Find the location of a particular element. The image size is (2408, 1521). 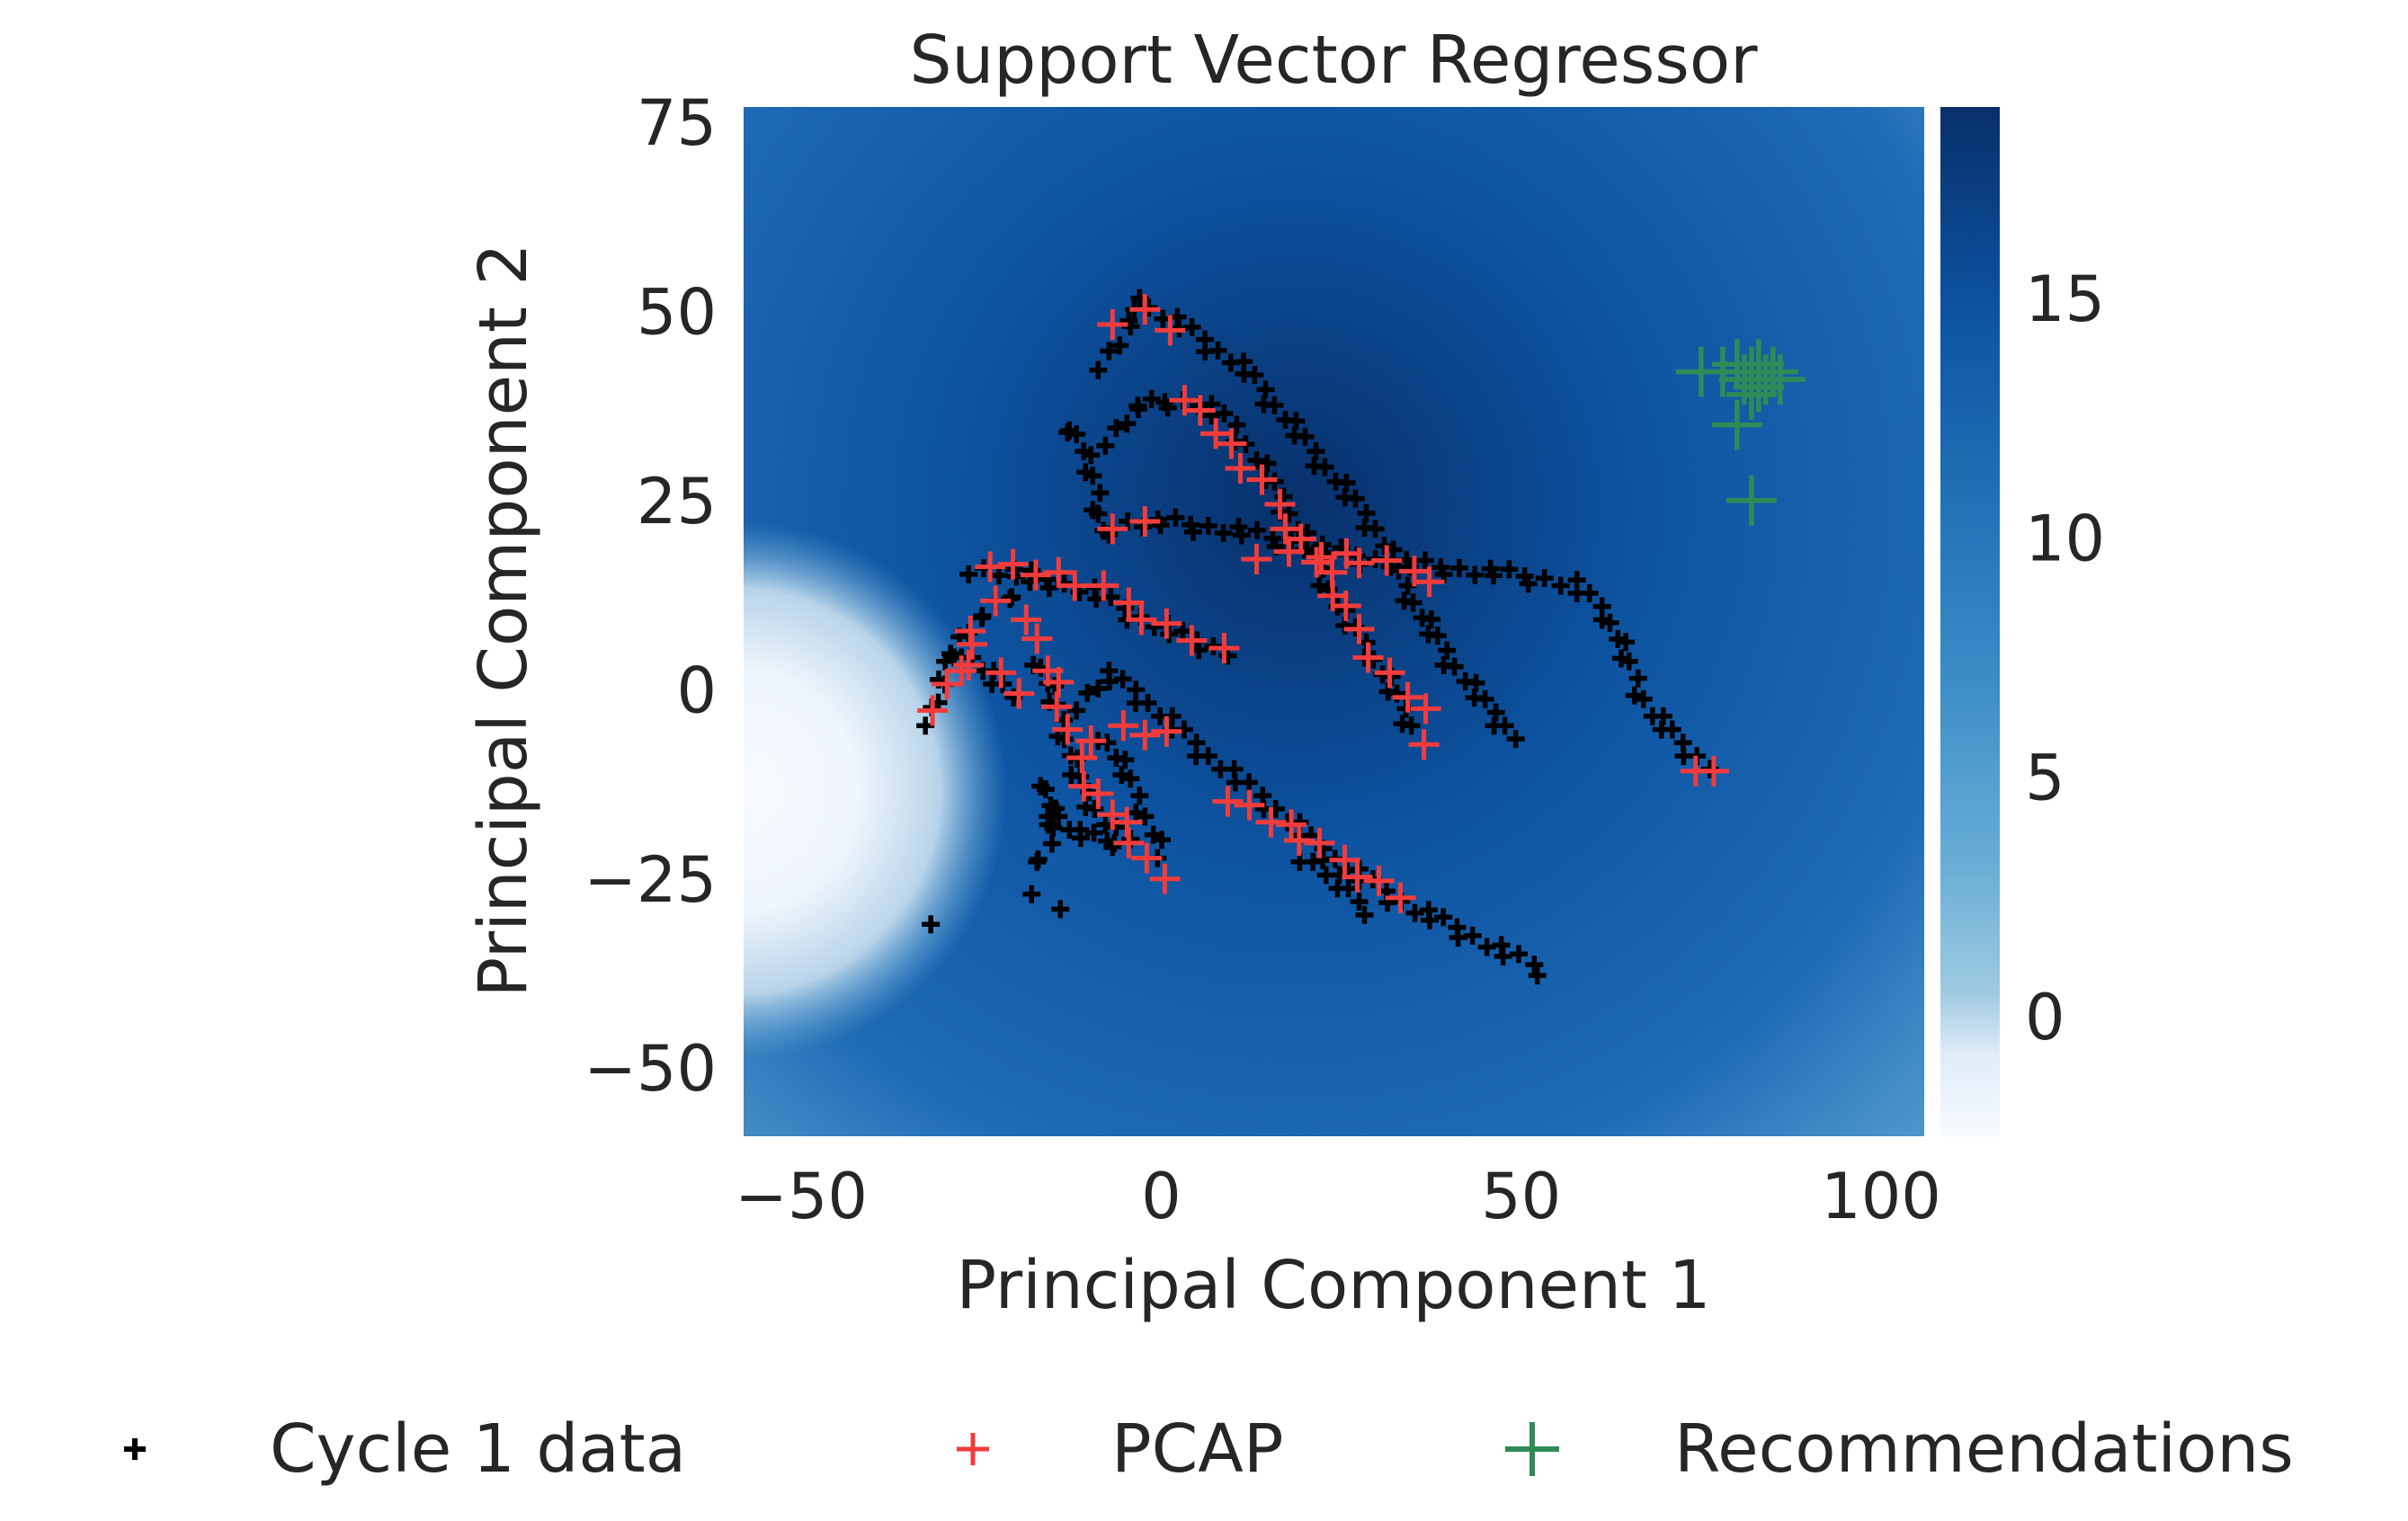

x-axis-label: Principal Component 1 is located at coordinates (1333, 1285).